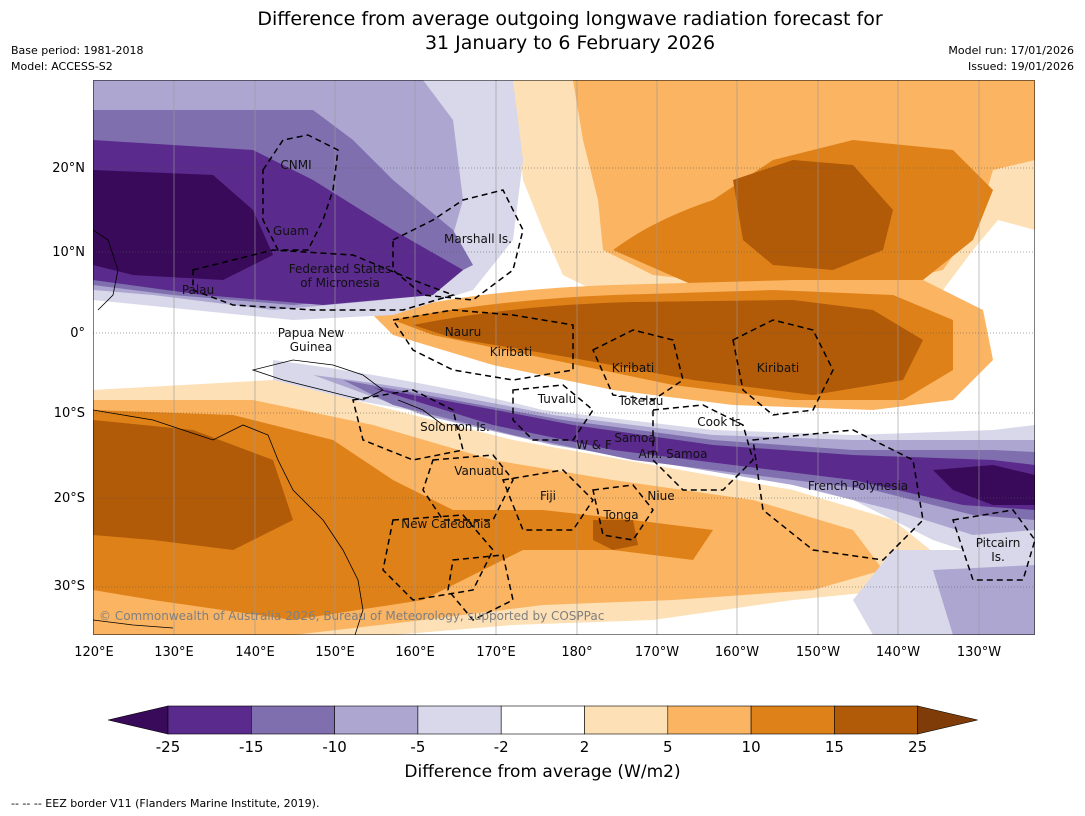  What do you see at coordinates (183, 225) in the screenshot?
I see `field-nw-darkpurple` at bounding box center [183, 225].